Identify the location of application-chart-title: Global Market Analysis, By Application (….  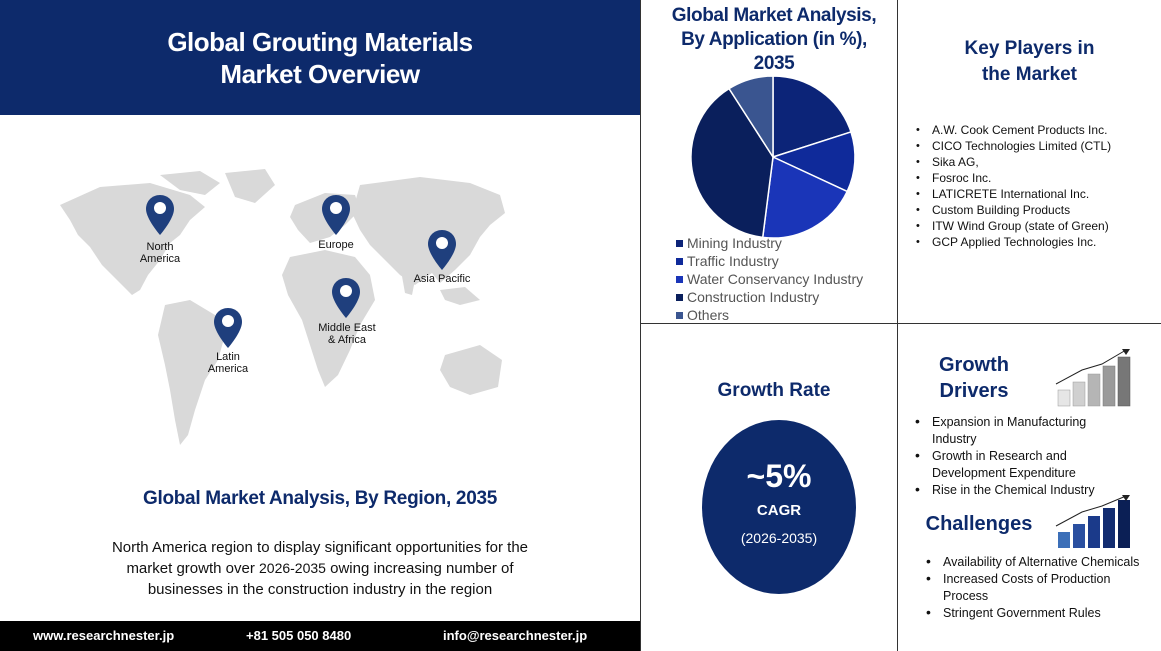
(774, 39).